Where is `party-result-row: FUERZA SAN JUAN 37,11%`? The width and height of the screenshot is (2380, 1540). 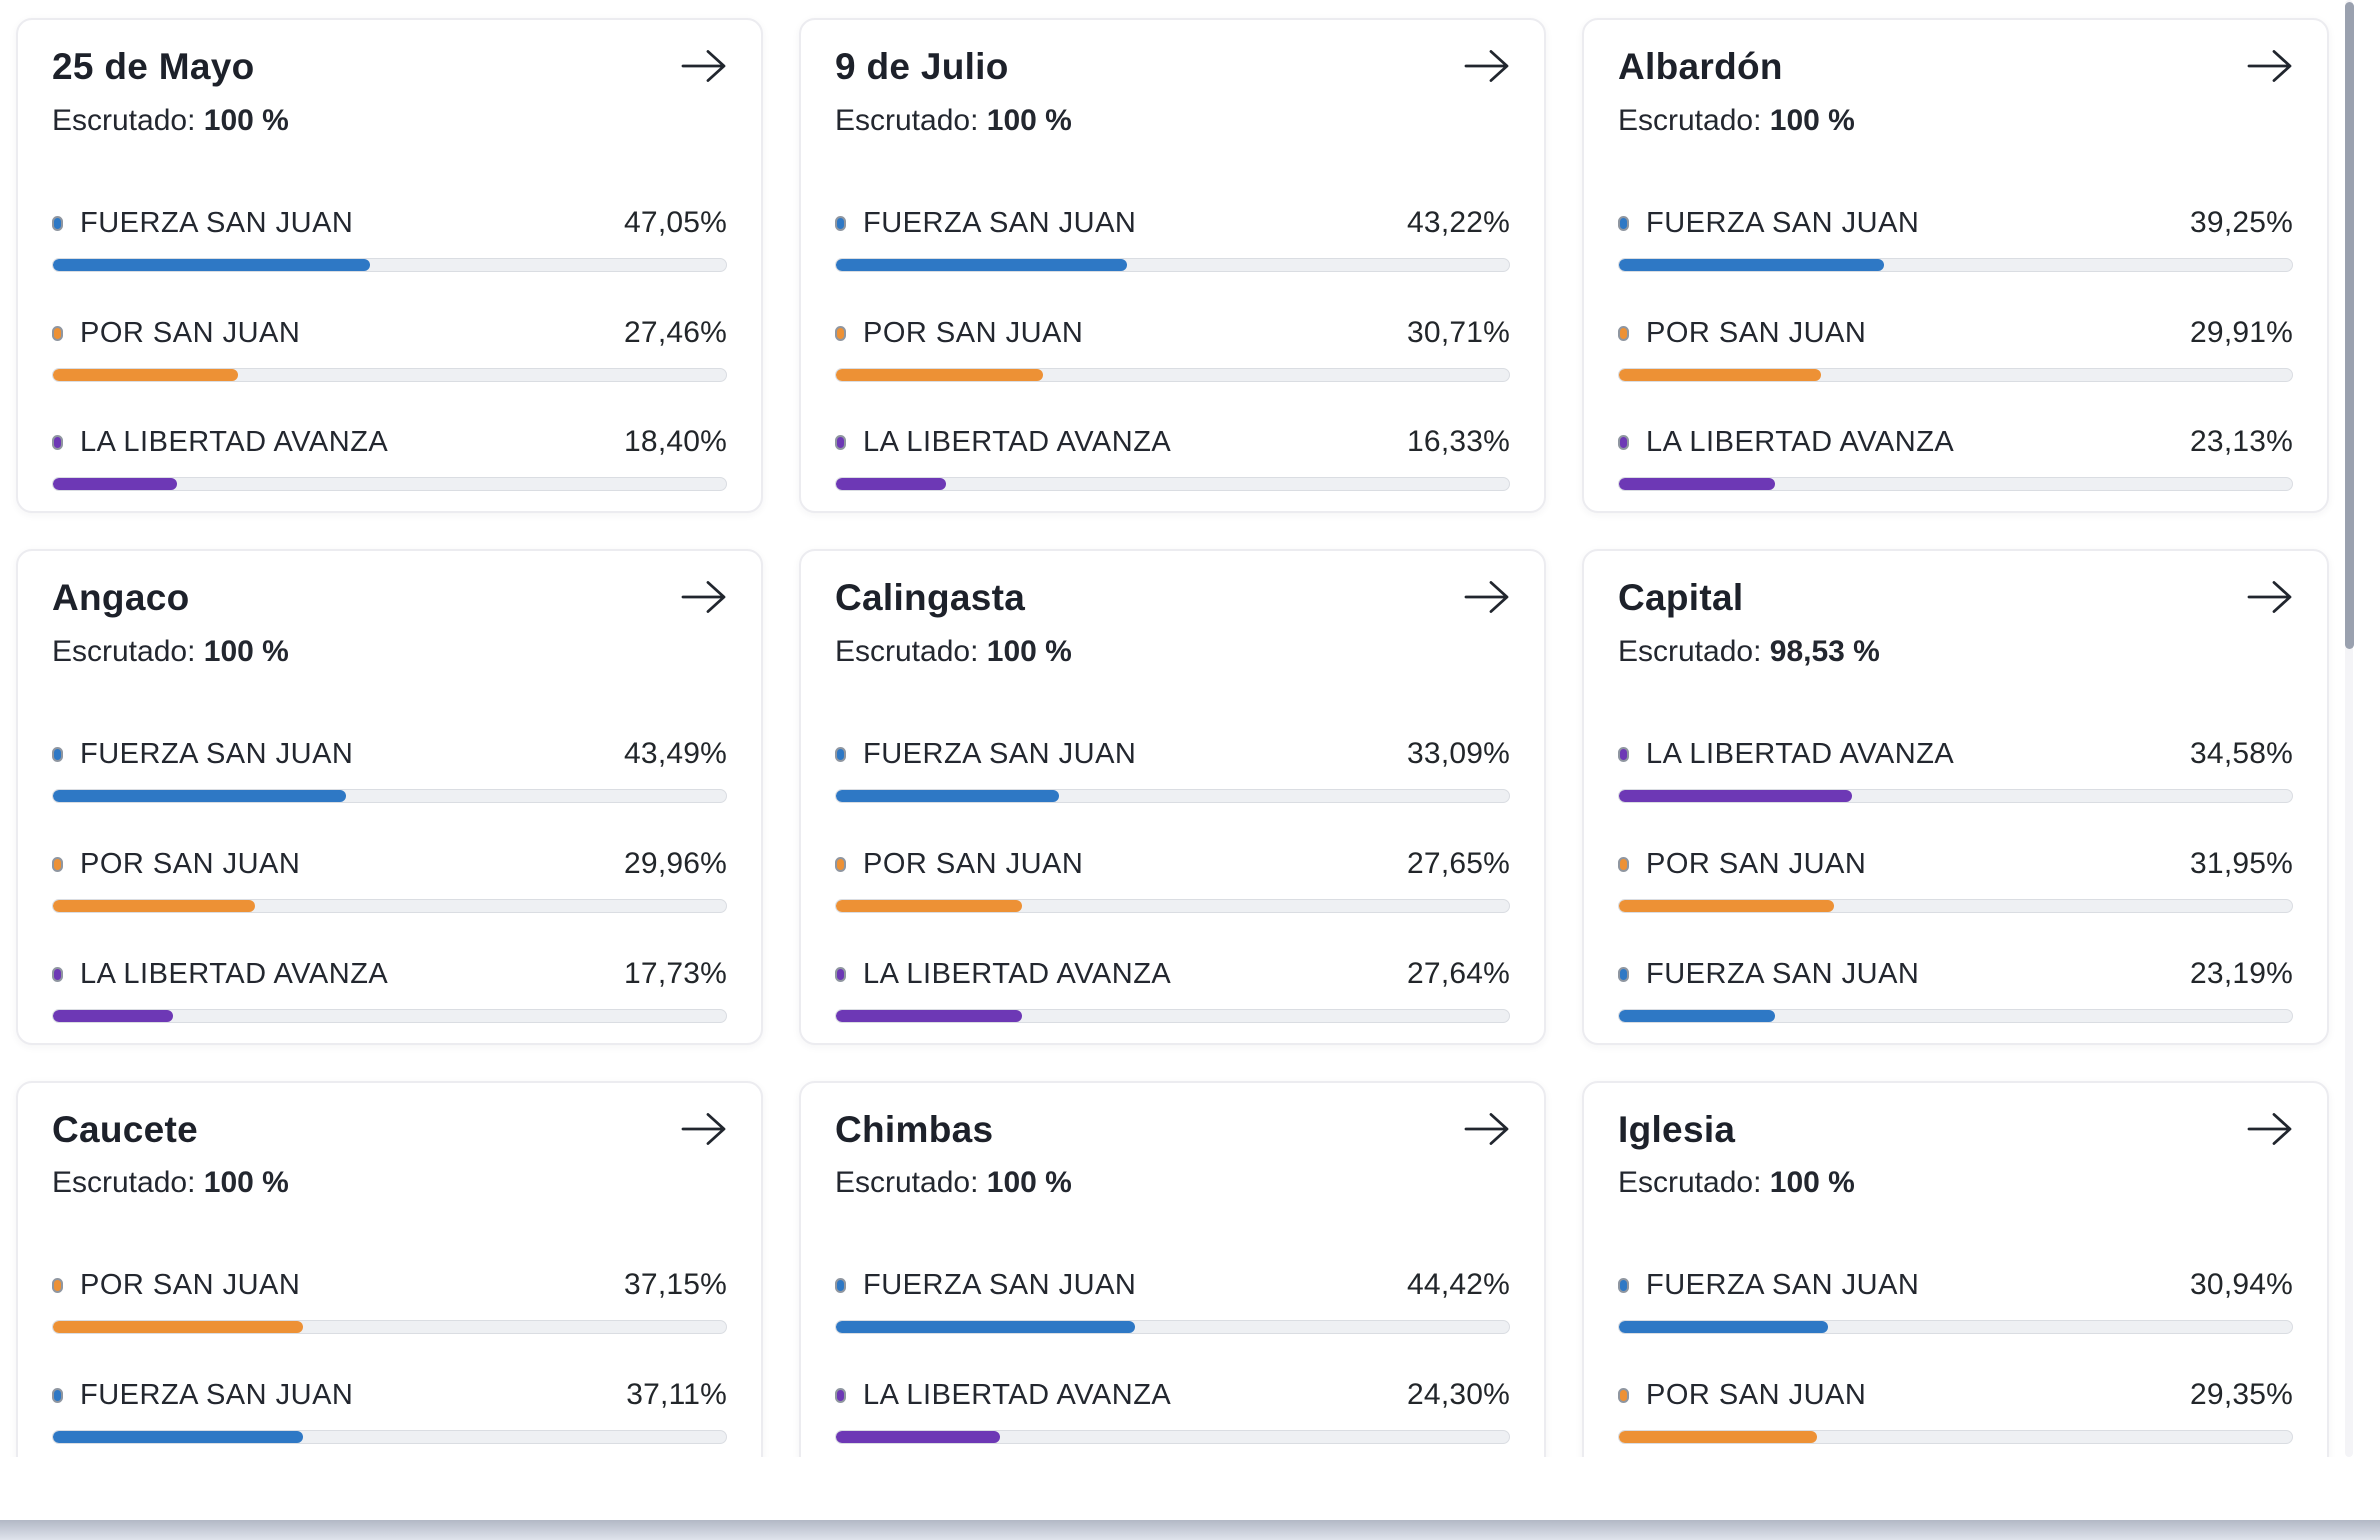
party-result-row: FUERZA SAN JUAN 37,11% is located at coordinates (389, 1411).